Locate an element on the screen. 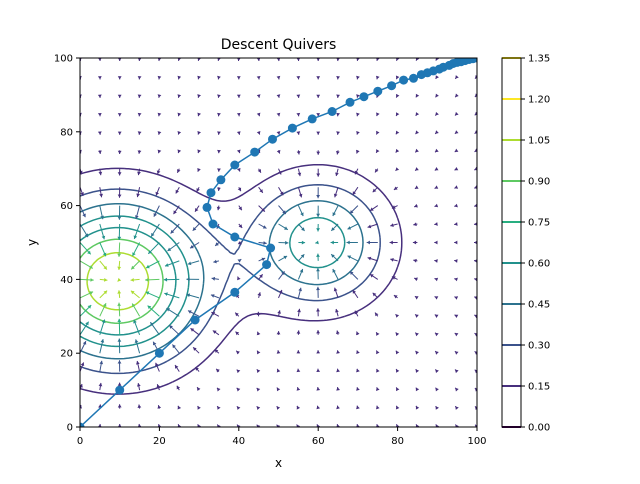 This screenshot has height=484, width=640. y-tick-label: 80 is located at coordinates (66, 132).